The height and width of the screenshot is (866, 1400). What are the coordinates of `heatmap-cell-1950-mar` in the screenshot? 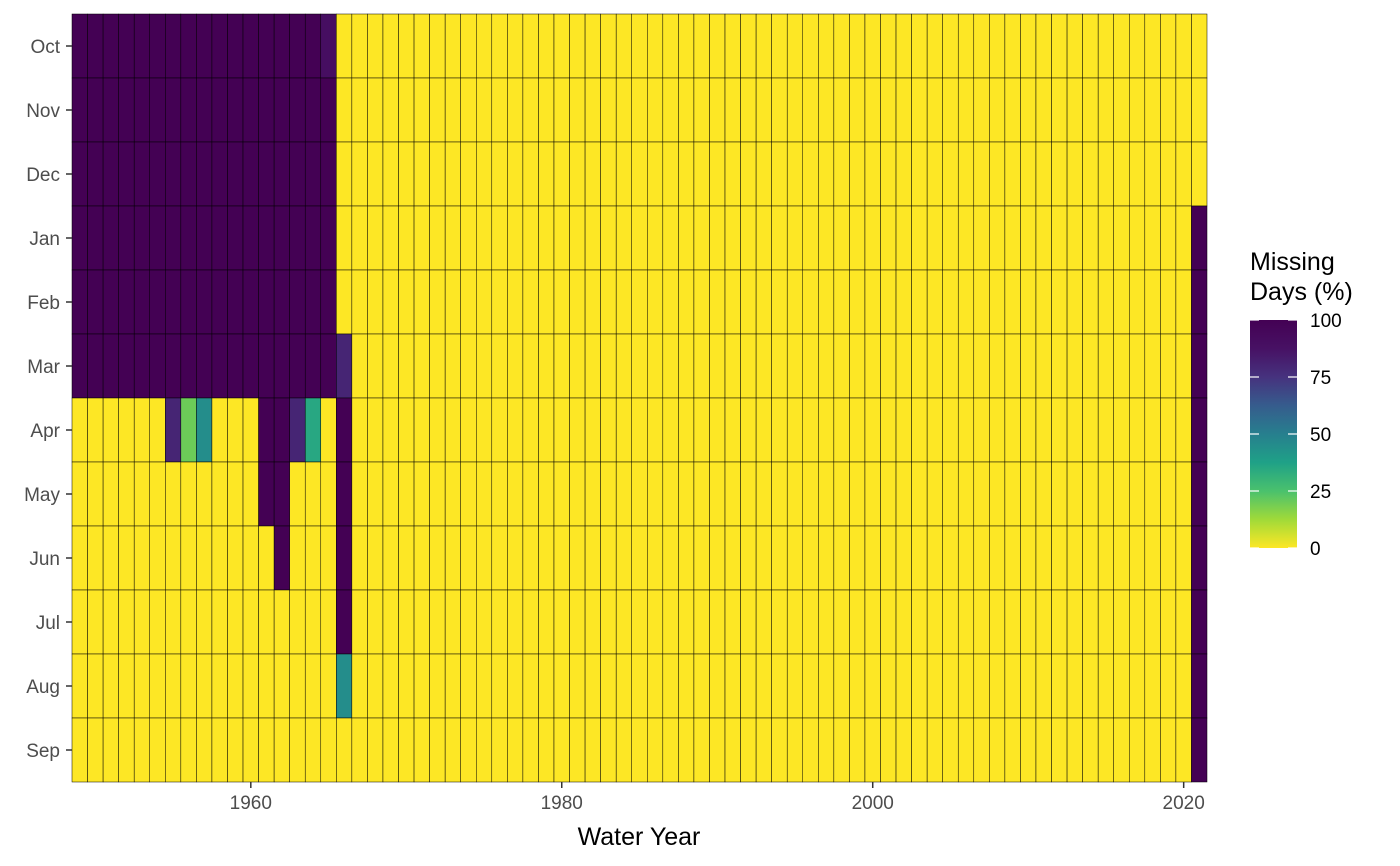 It's located at (95, 366).